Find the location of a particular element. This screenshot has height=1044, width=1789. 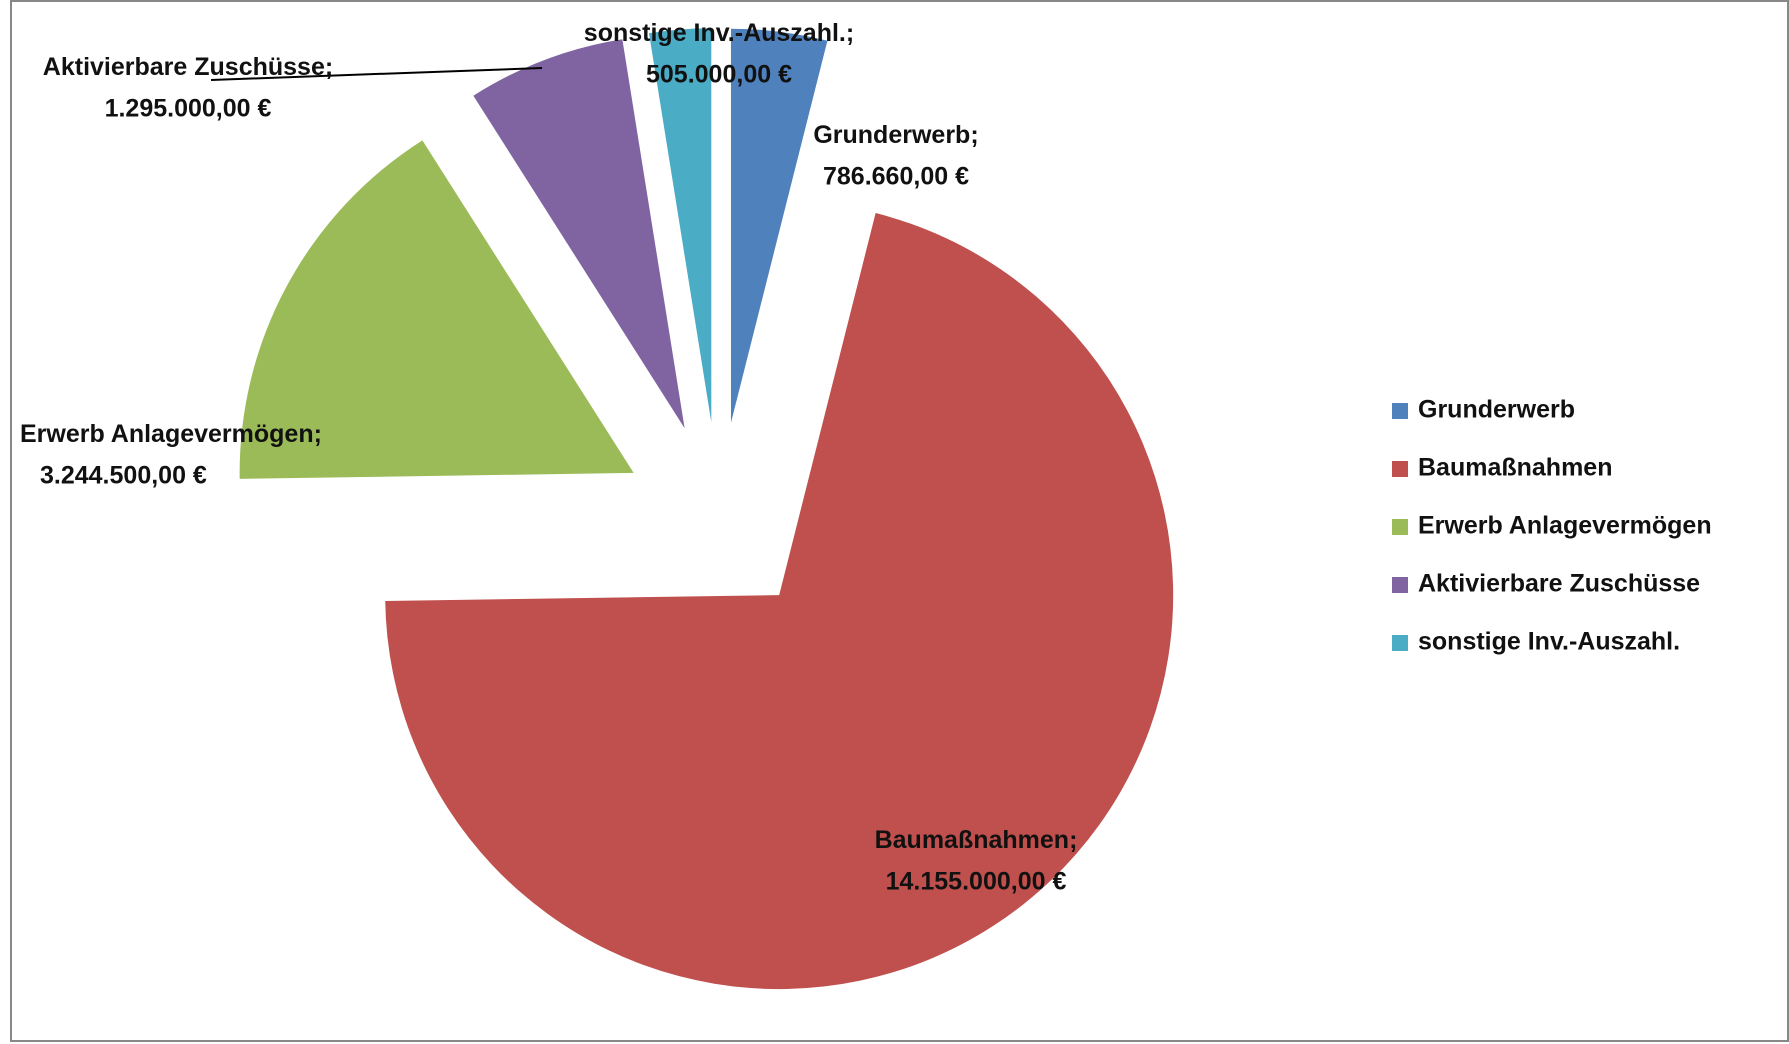

data-label: Erwerb Anlagevermögen; is located at coordinates (171, 434).